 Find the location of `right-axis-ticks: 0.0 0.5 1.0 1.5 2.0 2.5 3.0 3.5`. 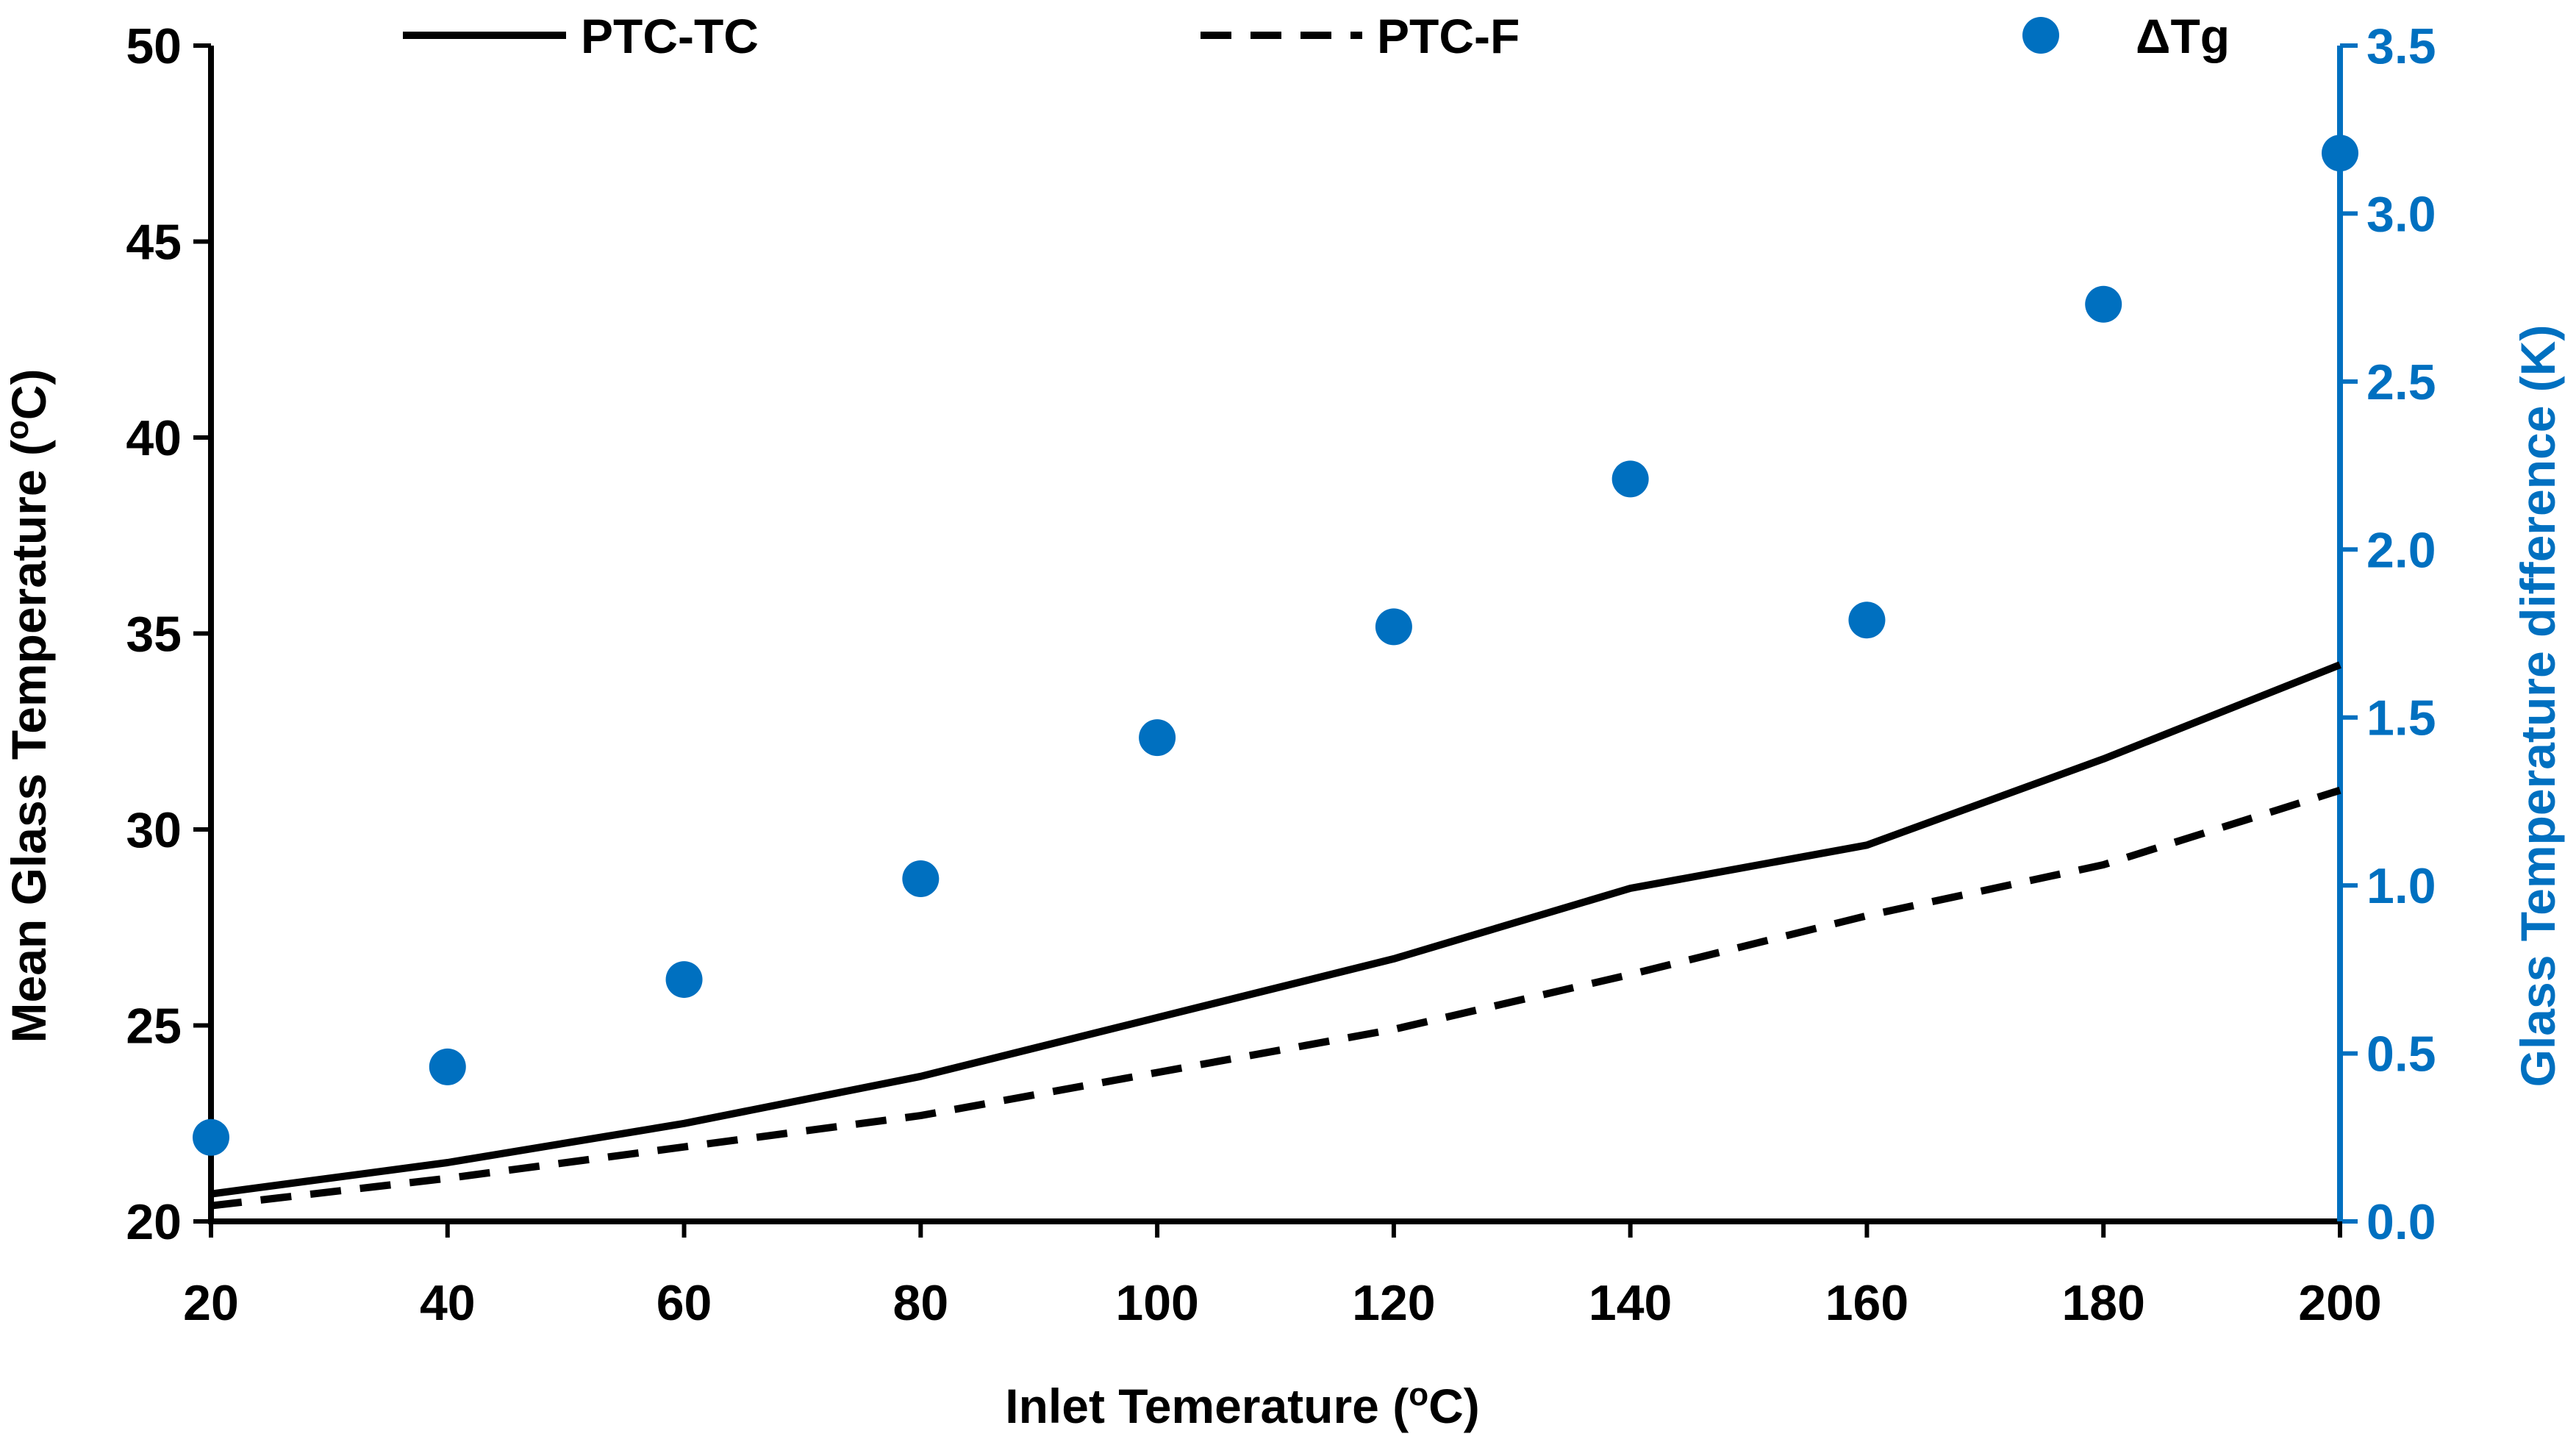

right-axis-ticks: 0.0 0.5 1.0 1.5 2.0 2.5 3.0 3.5 is located at coordinates (2388, 634).